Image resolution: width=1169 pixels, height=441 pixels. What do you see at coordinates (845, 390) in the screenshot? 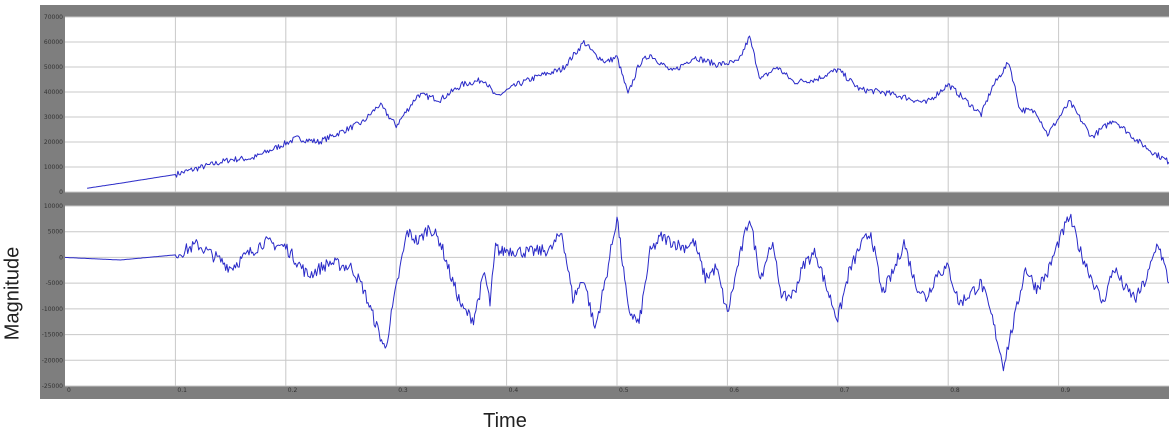
I see `x-tick-label: 0.7` at bounding box center [845, 390].